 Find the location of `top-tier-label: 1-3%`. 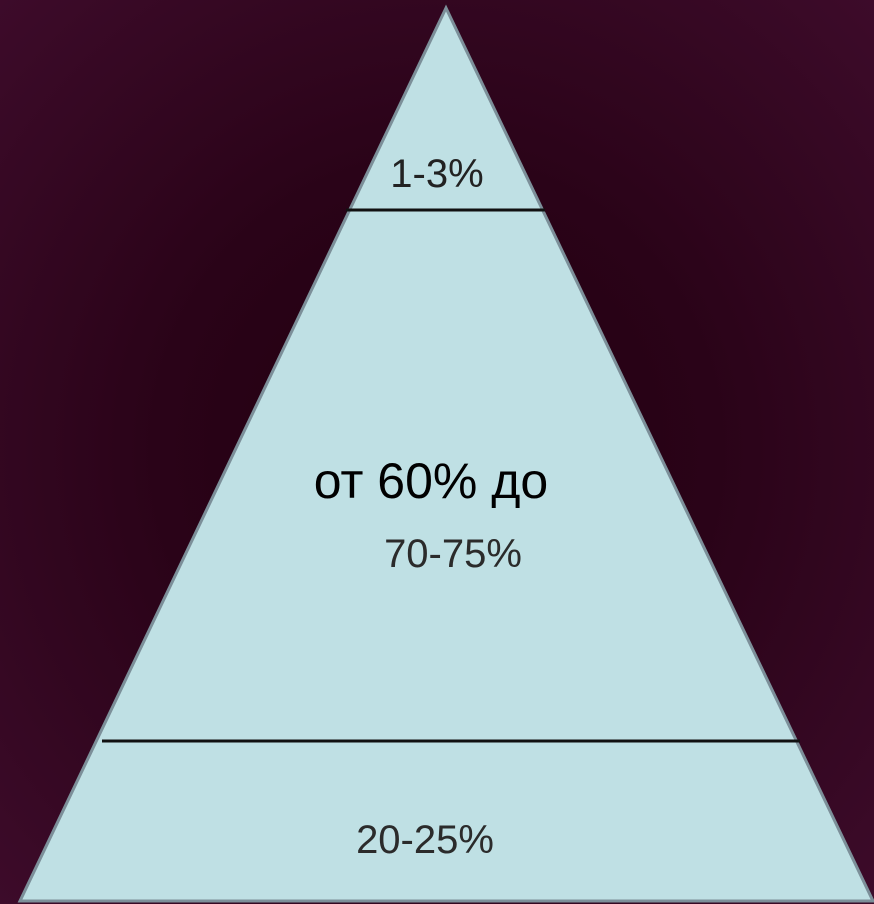

top-tier-label: 1-3% is located at coordinates (437, 174).